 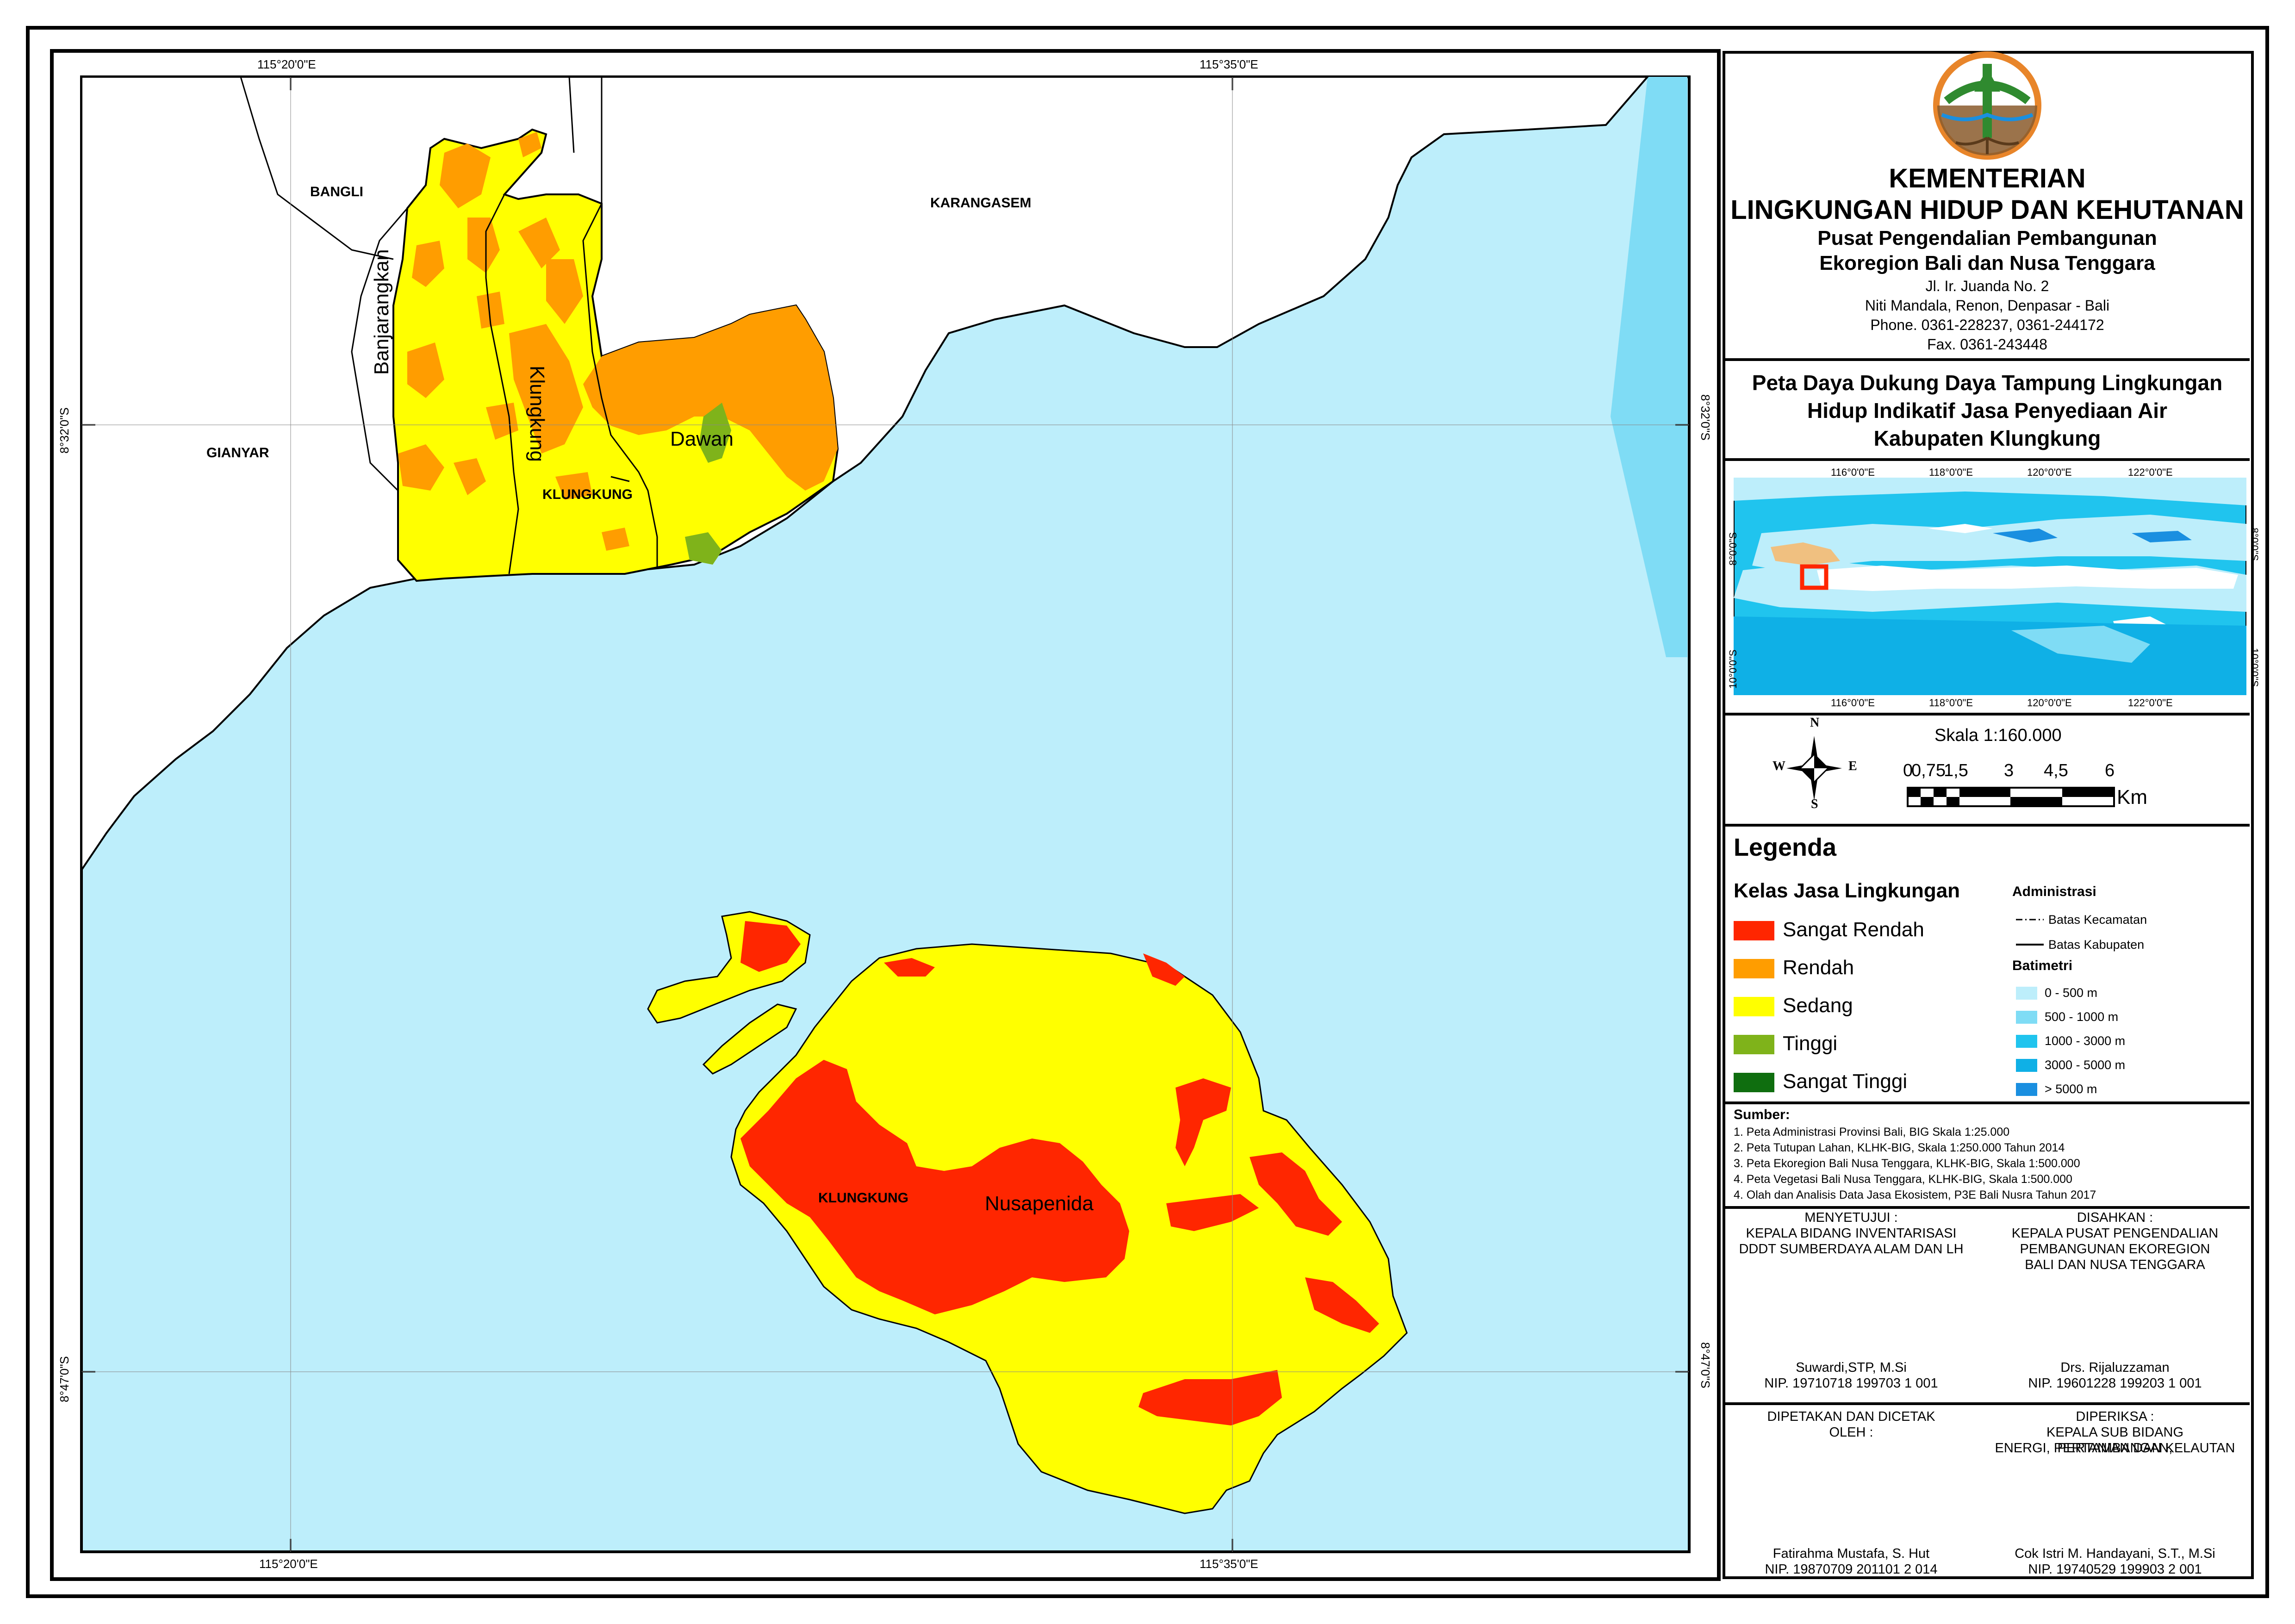 I want to click on inset-lat-left-2: 10°0'0"S, so click(x=1733, y=669).